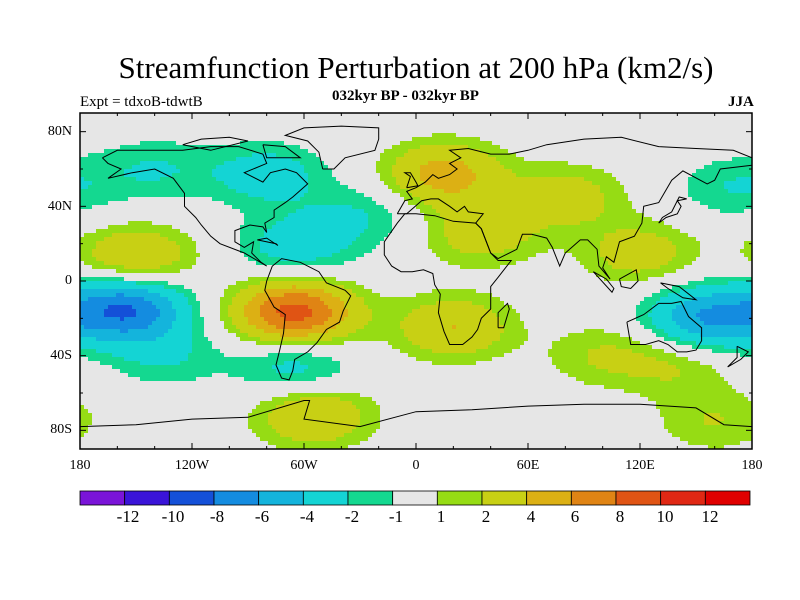 The height and width of the screenshot is (600, 800). Describe the element at coordinates (416, 466) in the screenshot. I see `lon-label: 0` at that location.